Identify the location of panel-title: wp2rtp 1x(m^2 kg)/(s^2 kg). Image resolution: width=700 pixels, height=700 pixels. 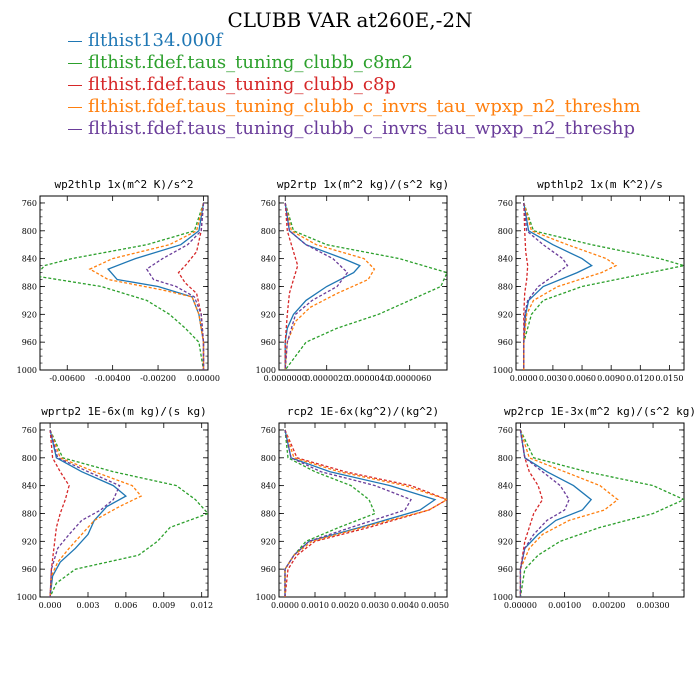
(363, 184).